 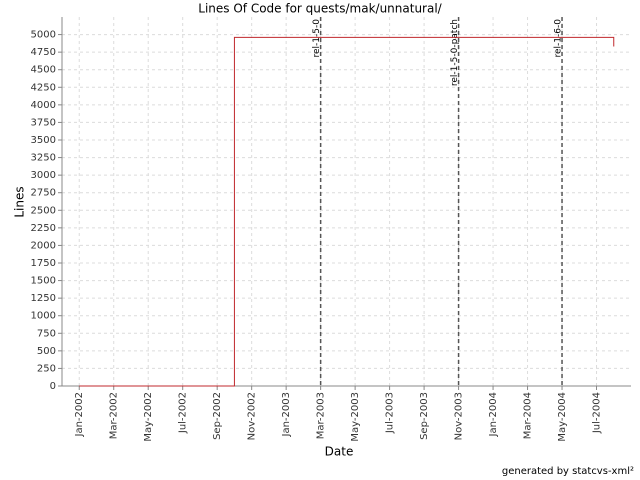 I want to click on x-tick-label: Jul-2004, so click(x=597, y=413).